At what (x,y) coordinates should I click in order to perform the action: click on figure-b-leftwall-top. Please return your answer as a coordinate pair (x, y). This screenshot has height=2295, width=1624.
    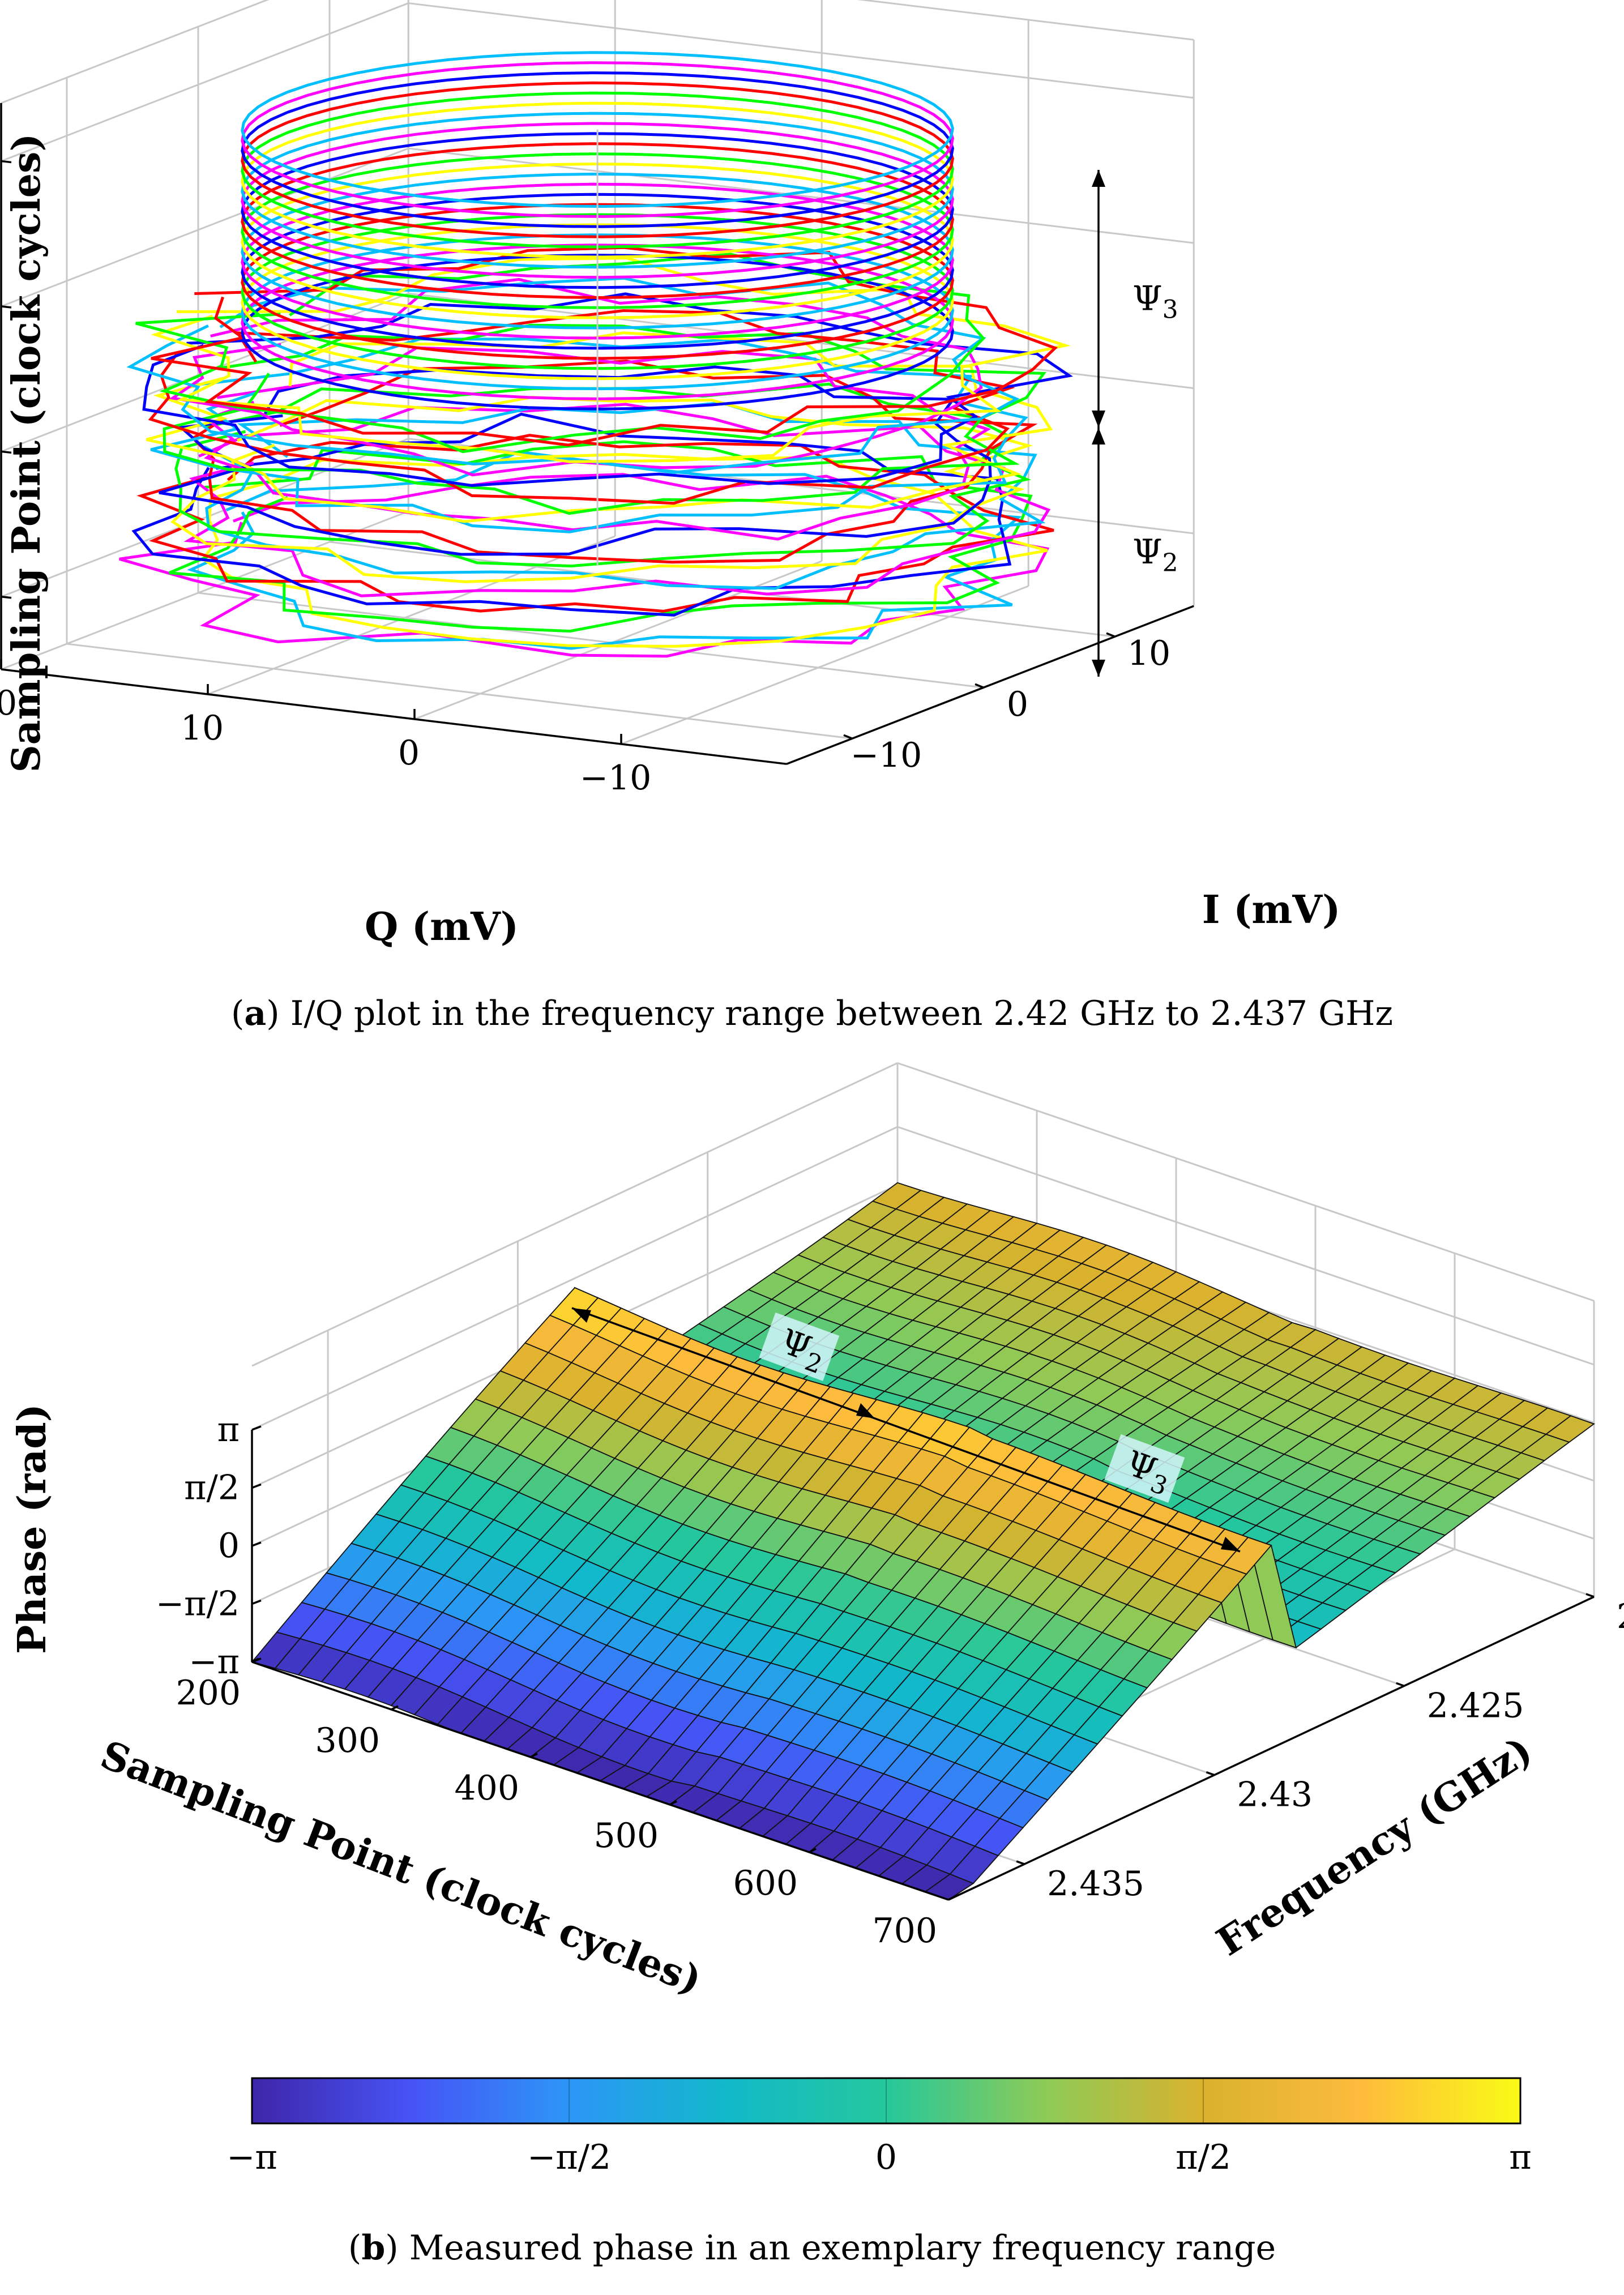
    Looking at the image, I should click on (574, 1214).